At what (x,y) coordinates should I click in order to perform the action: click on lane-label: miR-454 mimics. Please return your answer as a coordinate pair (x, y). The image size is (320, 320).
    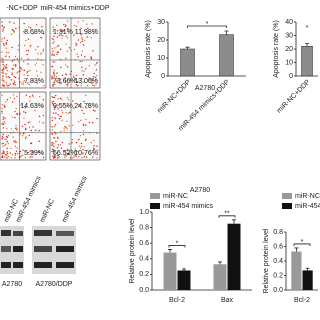
    Looking at the image, I should click on (75, 199).